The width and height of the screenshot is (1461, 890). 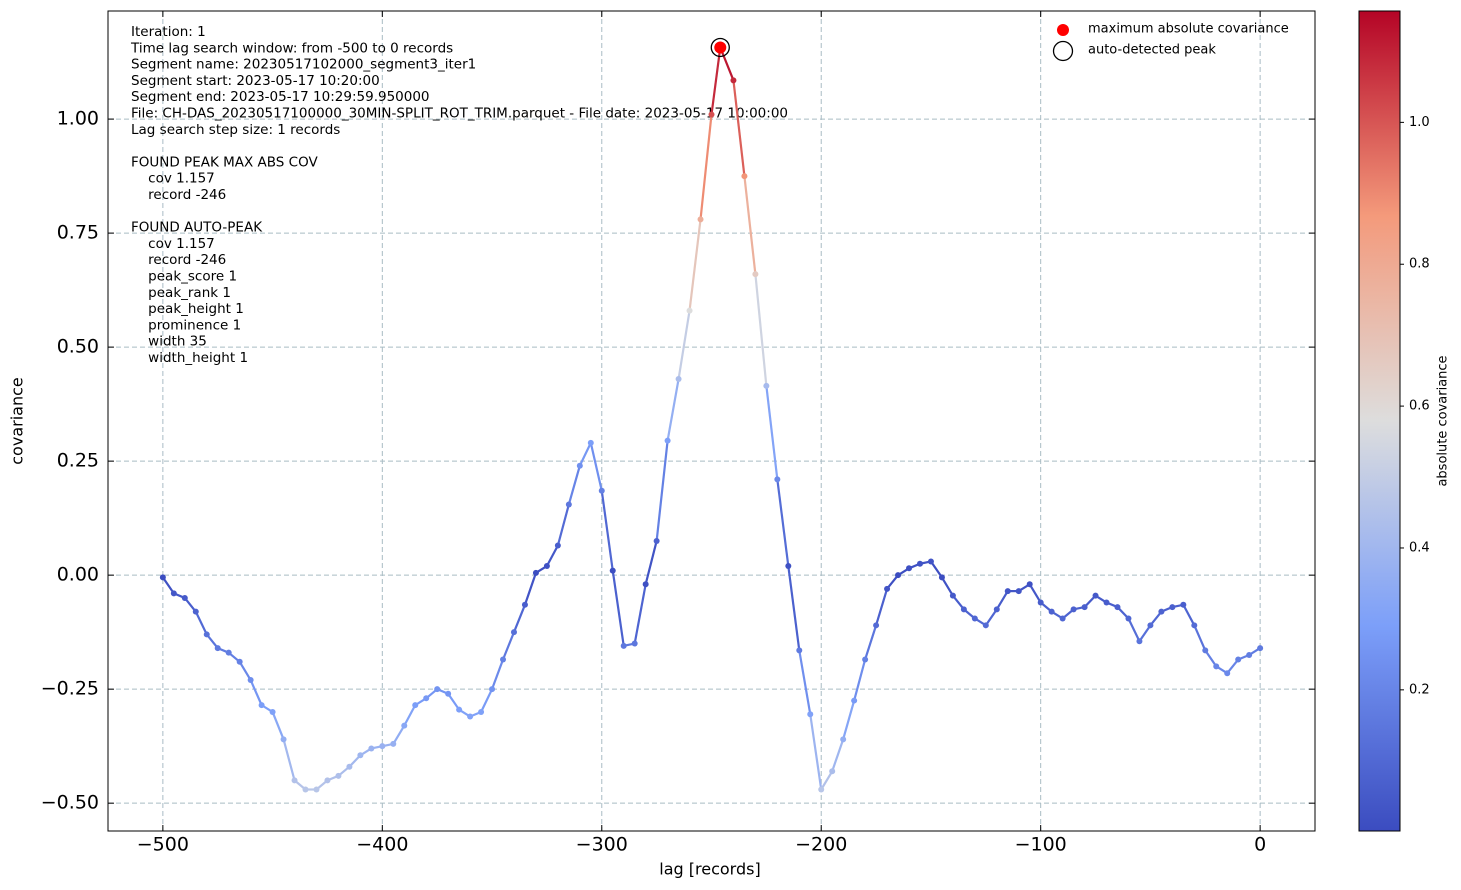 What do you see at coordinates (163, 845) in the screenshot?
I see `x-tick-label: −500` at bounding box center [163, 845].